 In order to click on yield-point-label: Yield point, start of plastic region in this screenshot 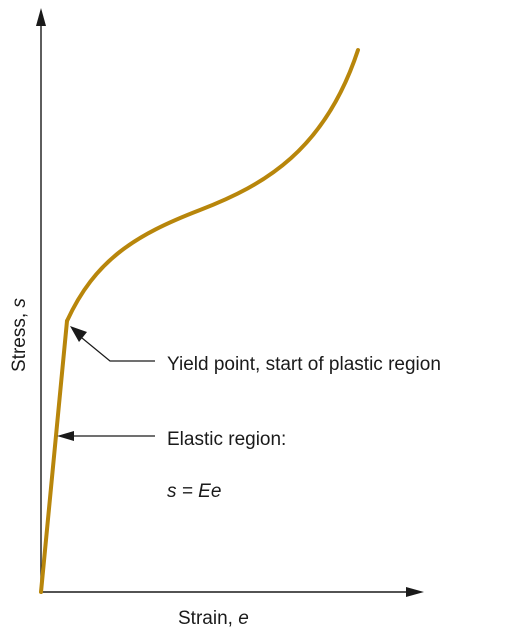, I will do `click(304, 364)`.